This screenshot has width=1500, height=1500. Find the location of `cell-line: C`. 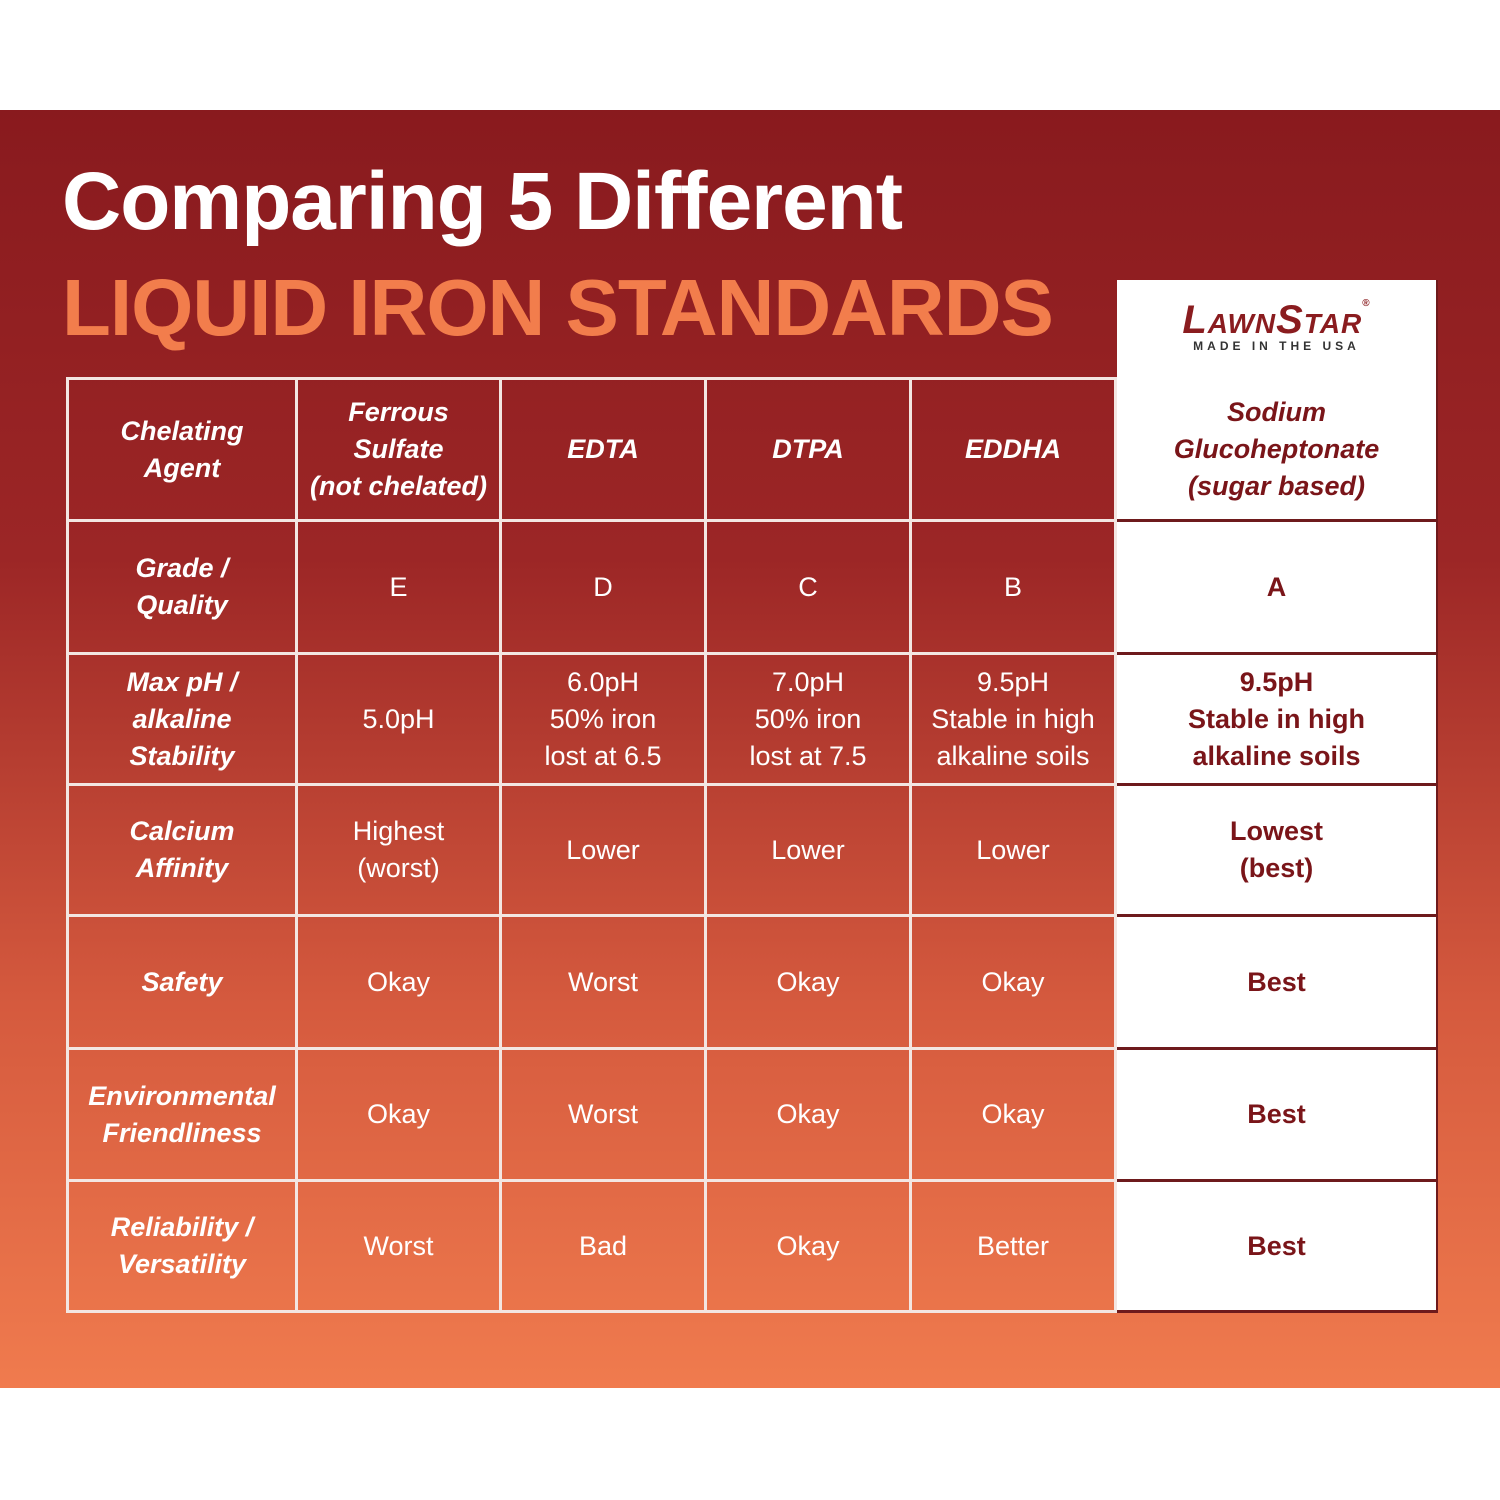

cell-line: C is located at coordinates (808, 586).